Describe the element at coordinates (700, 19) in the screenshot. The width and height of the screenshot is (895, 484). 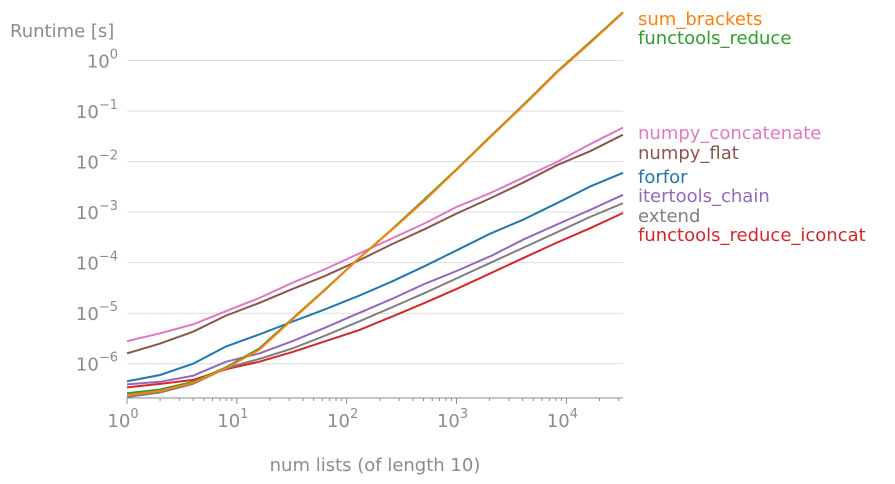
I see `legend-label-sum-brackets: sum_brackets` at that location.